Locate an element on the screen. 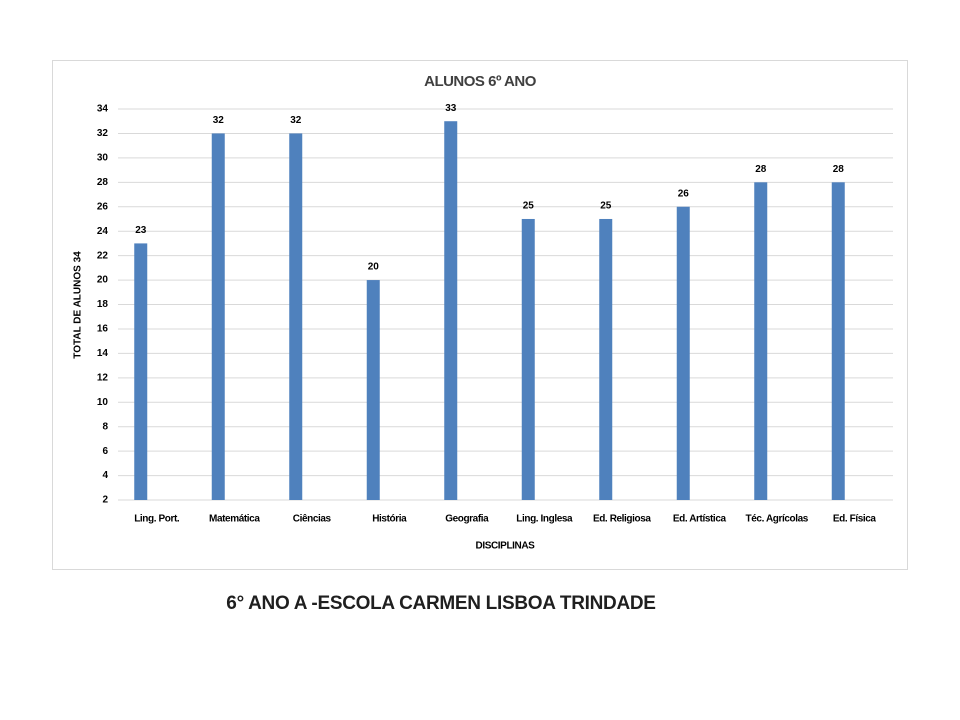 The height and width of the screenshot is (720, 960). y-tick-label: 30 is located at coordinates (103, 158).